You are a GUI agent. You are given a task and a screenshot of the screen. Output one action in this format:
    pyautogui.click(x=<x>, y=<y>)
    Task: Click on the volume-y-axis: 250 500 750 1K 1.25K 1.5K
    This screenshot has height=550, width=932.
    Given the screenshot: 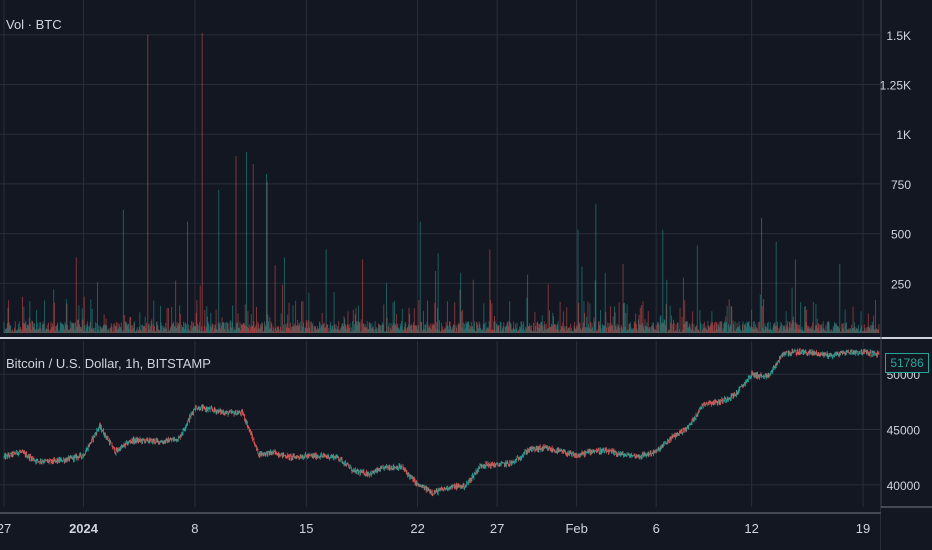 What is the action you would take?
    pyautogui.click(x=896, y=160)
    